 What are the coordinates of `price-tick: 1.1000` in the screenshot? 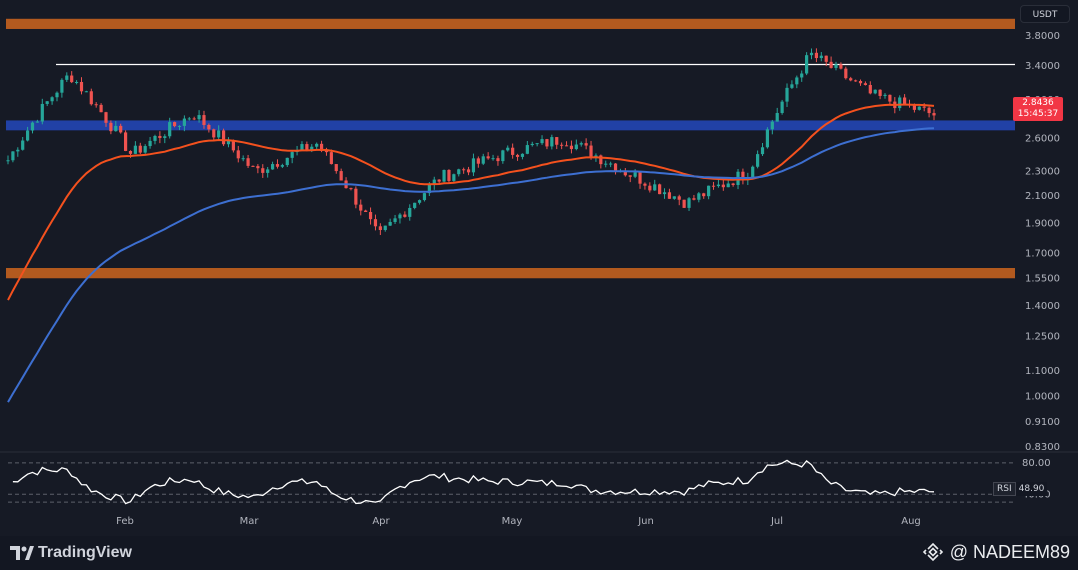 It's located at (1042, 371).